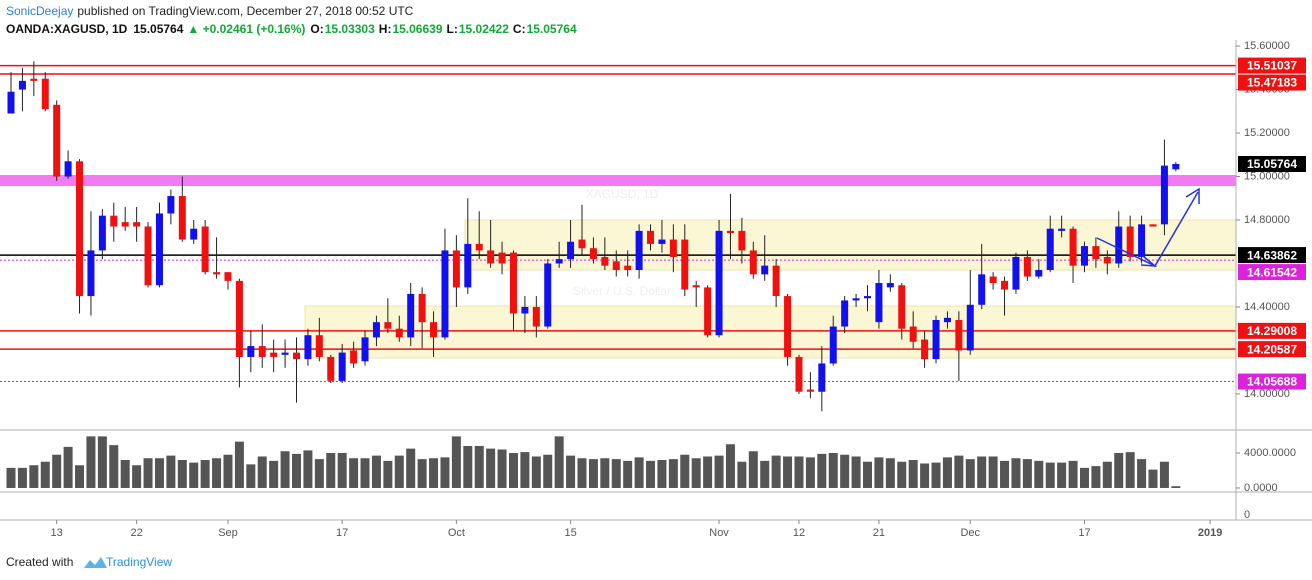 Image resolution: width=1312 pixels, height=580 pixels. I want to click on y-tick-label: 14.40000, so click(1267, 307).